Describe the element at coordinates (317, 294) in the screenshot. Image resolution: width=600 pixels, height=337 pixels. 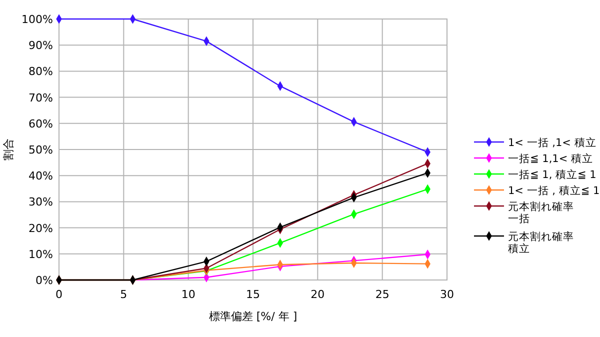
I see `x-tick-label: 20` at that location.